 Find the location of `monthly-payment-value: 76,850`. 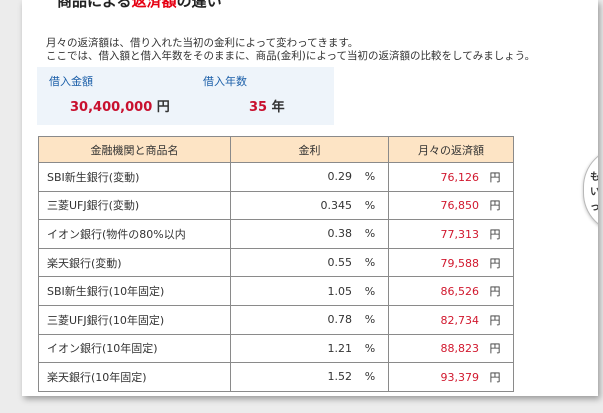

monthly-payment-value: 76,850 is located at coordinates (460, 206).